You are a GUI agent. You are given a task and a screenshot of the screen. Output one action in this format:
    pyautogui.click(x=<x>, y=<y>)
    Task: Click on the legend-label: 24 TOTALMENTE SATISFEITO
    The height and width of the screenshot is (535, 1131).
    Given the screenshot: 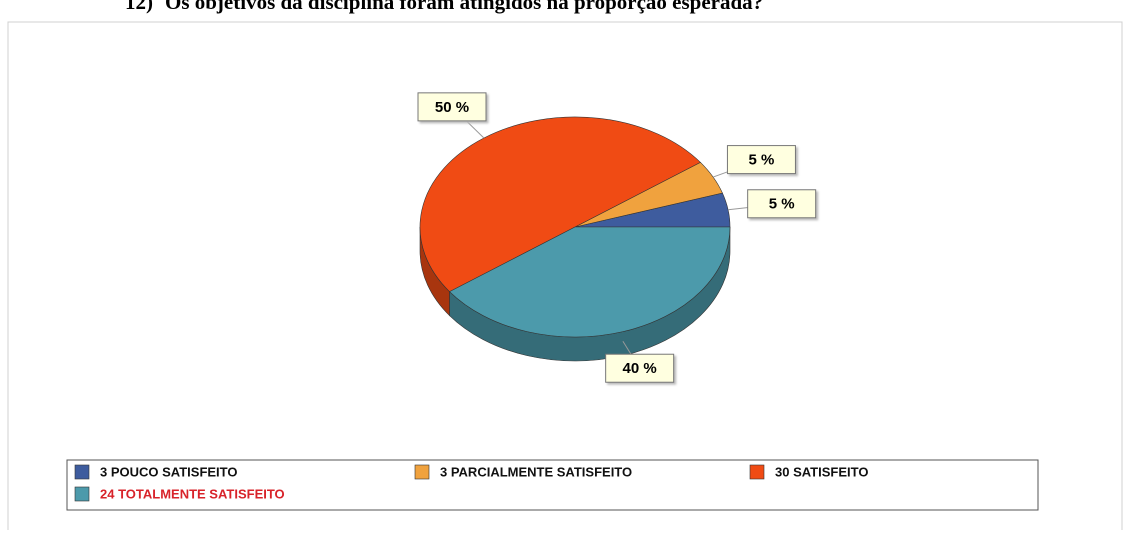 What is the action you would take?
    pyautogui.click(x=192, y=493)
    